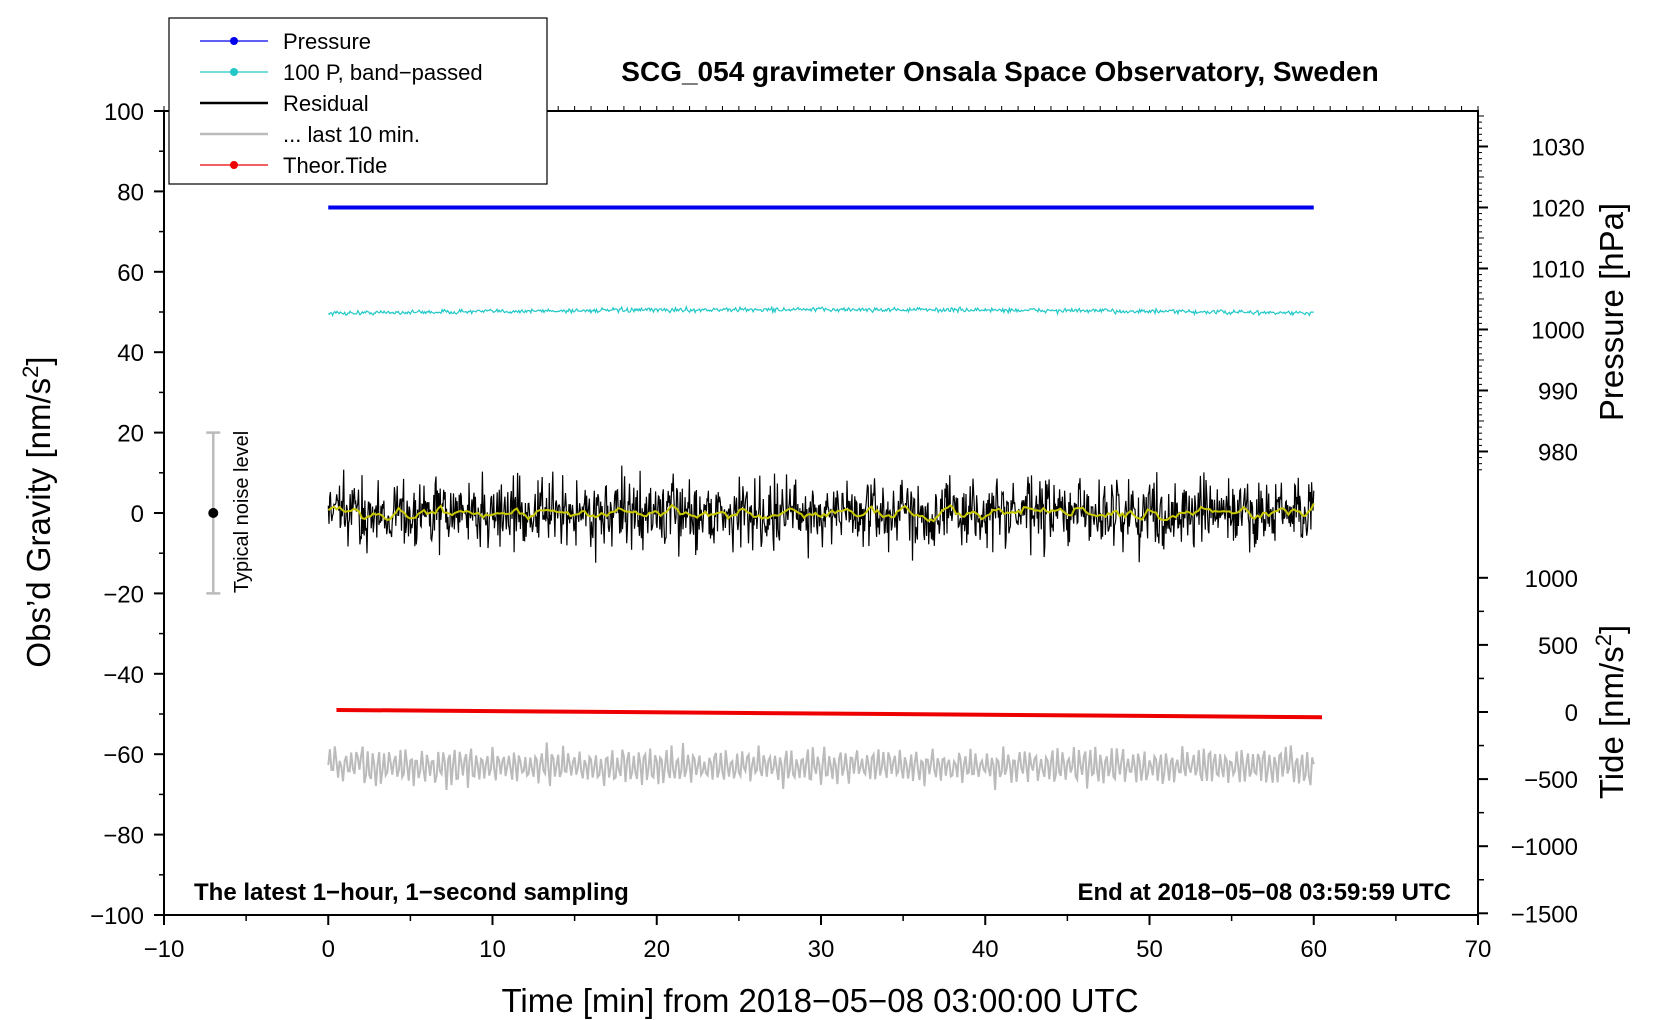 The height and width of the screenshot is (1020, 1660). I want to click on y-axis-label-tide-sup: 2, so click(1603, 640).